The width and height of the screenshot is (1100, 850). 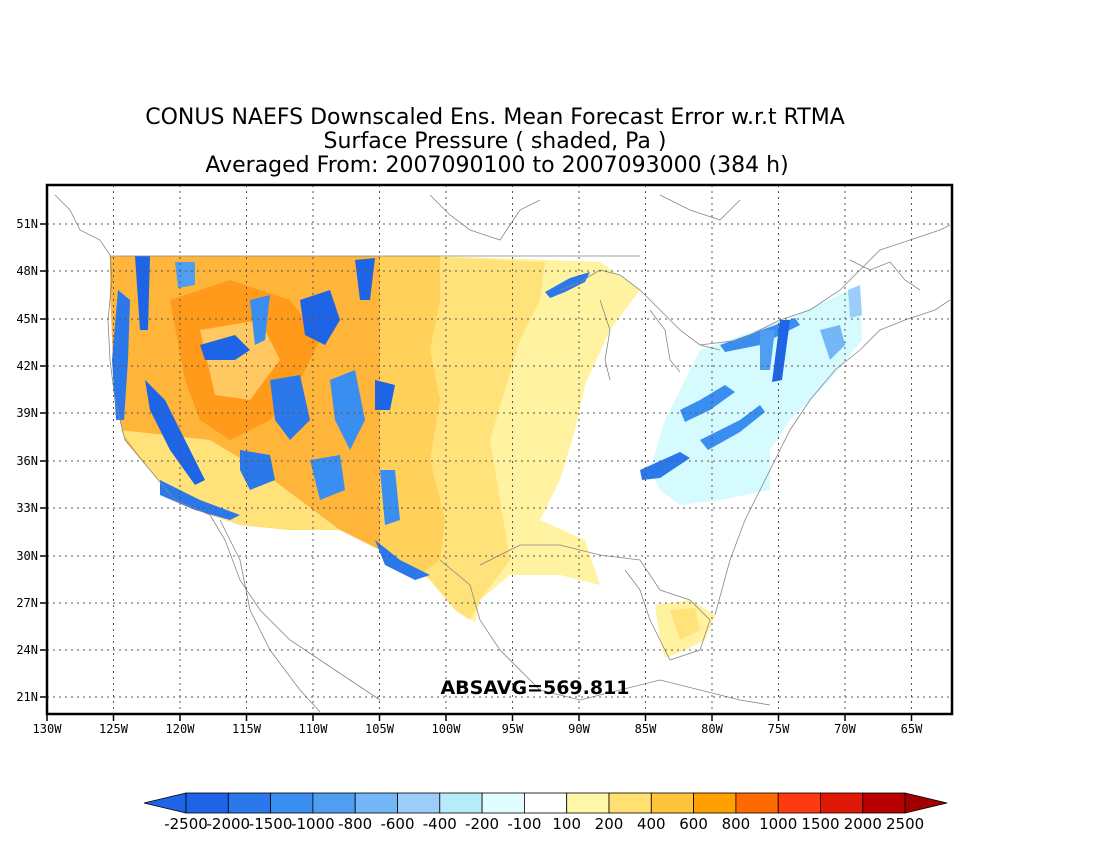 What do you see at coordinates (27, 319) in the screenshot?
I see `lat-label: 45N` at bounding box center [27, 319].